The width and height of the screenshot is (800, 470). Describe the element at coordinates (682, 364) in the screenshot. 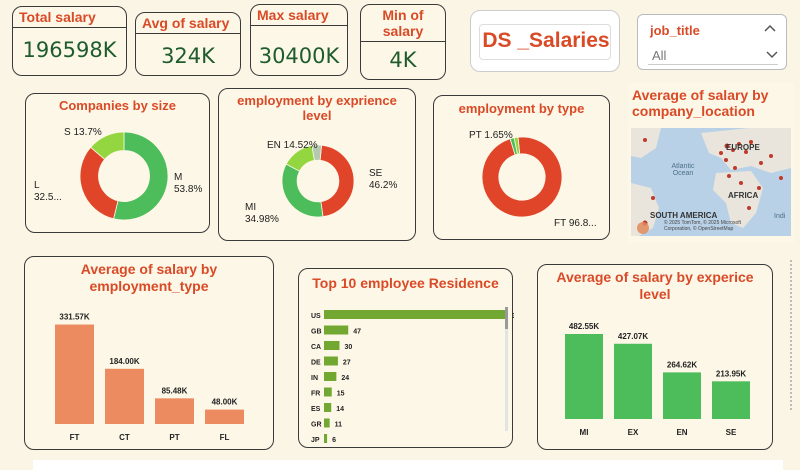

I see `bar-value-label: 264.62K` at that location.